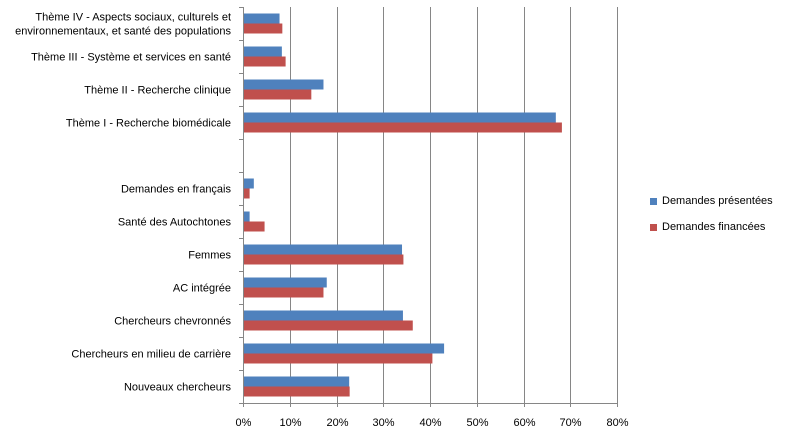 This screenshot has height=433, width=791. Describe the element at coordinates (133, 18) in the screenshot. I see `category-label-line: Thème IV - Aspects sociaux, culturels et` at that location.